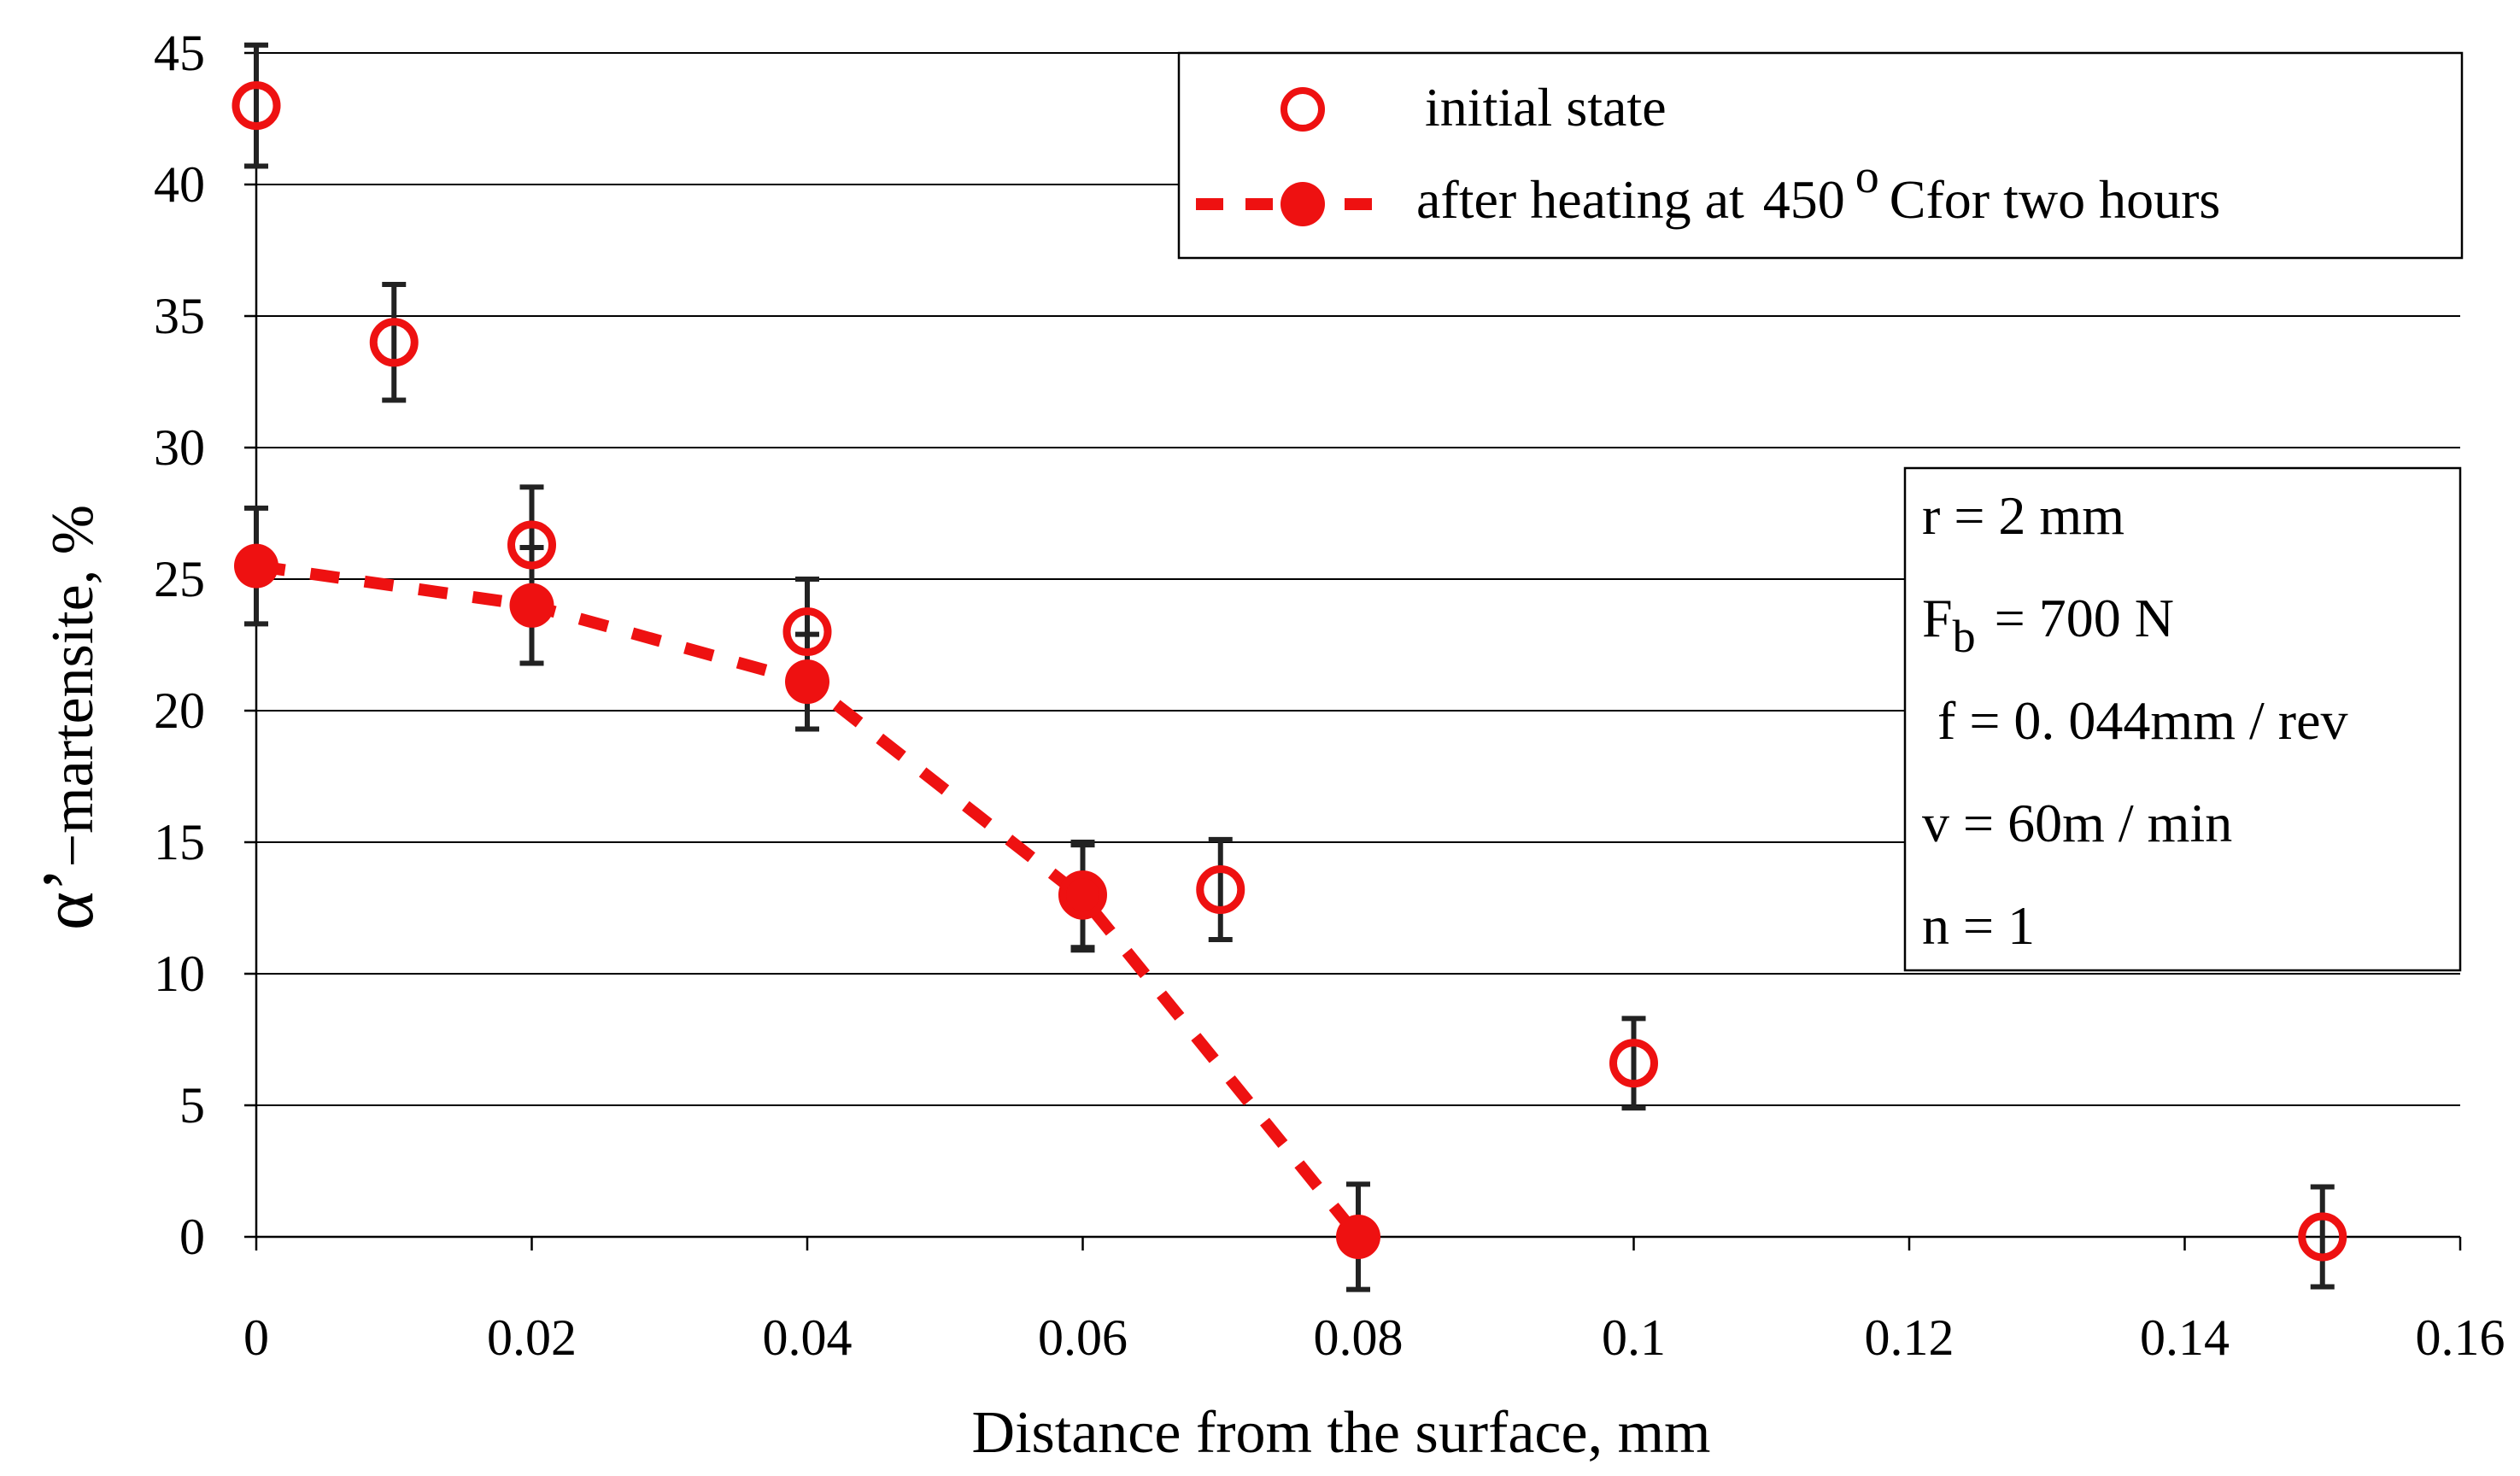  Describe the element at coordinates (1938, 618) in the screenshot. I see `param-fb-main: F` at that location.